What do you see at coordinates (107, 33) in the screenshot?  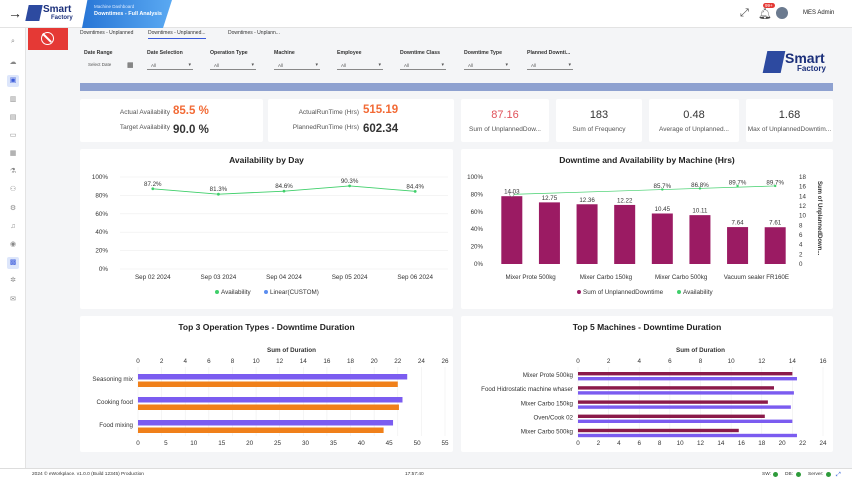 I see `tab-downtimes-1: Downtimes - Unplanned` at bounding box center [107, 33].